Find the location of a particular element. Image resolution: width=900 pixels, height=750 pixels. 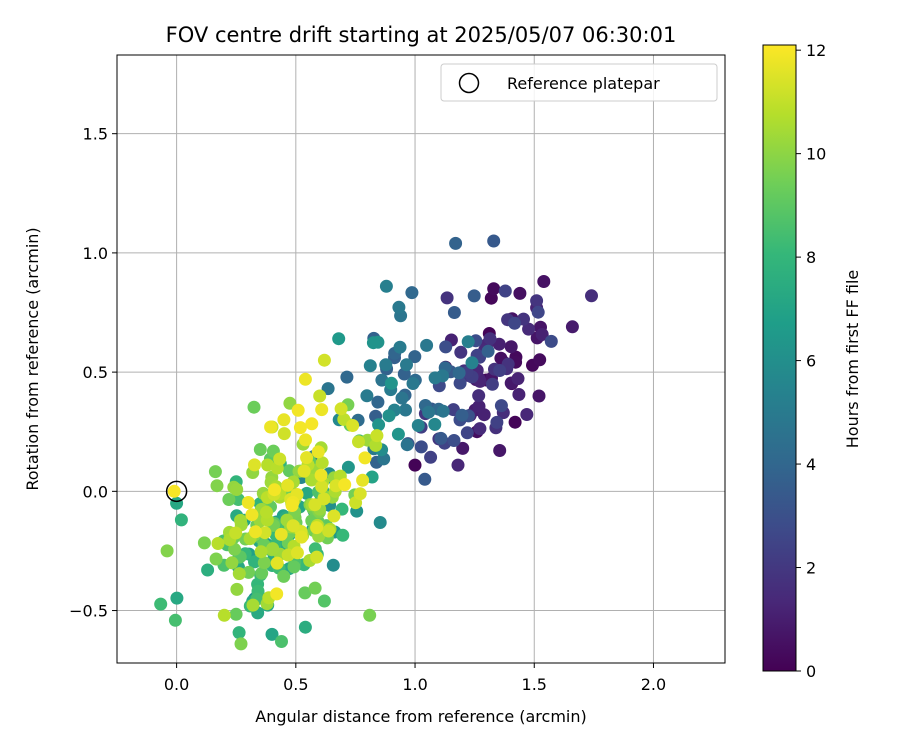

legend-open-circle-icon is located at coordinates (469, 83).